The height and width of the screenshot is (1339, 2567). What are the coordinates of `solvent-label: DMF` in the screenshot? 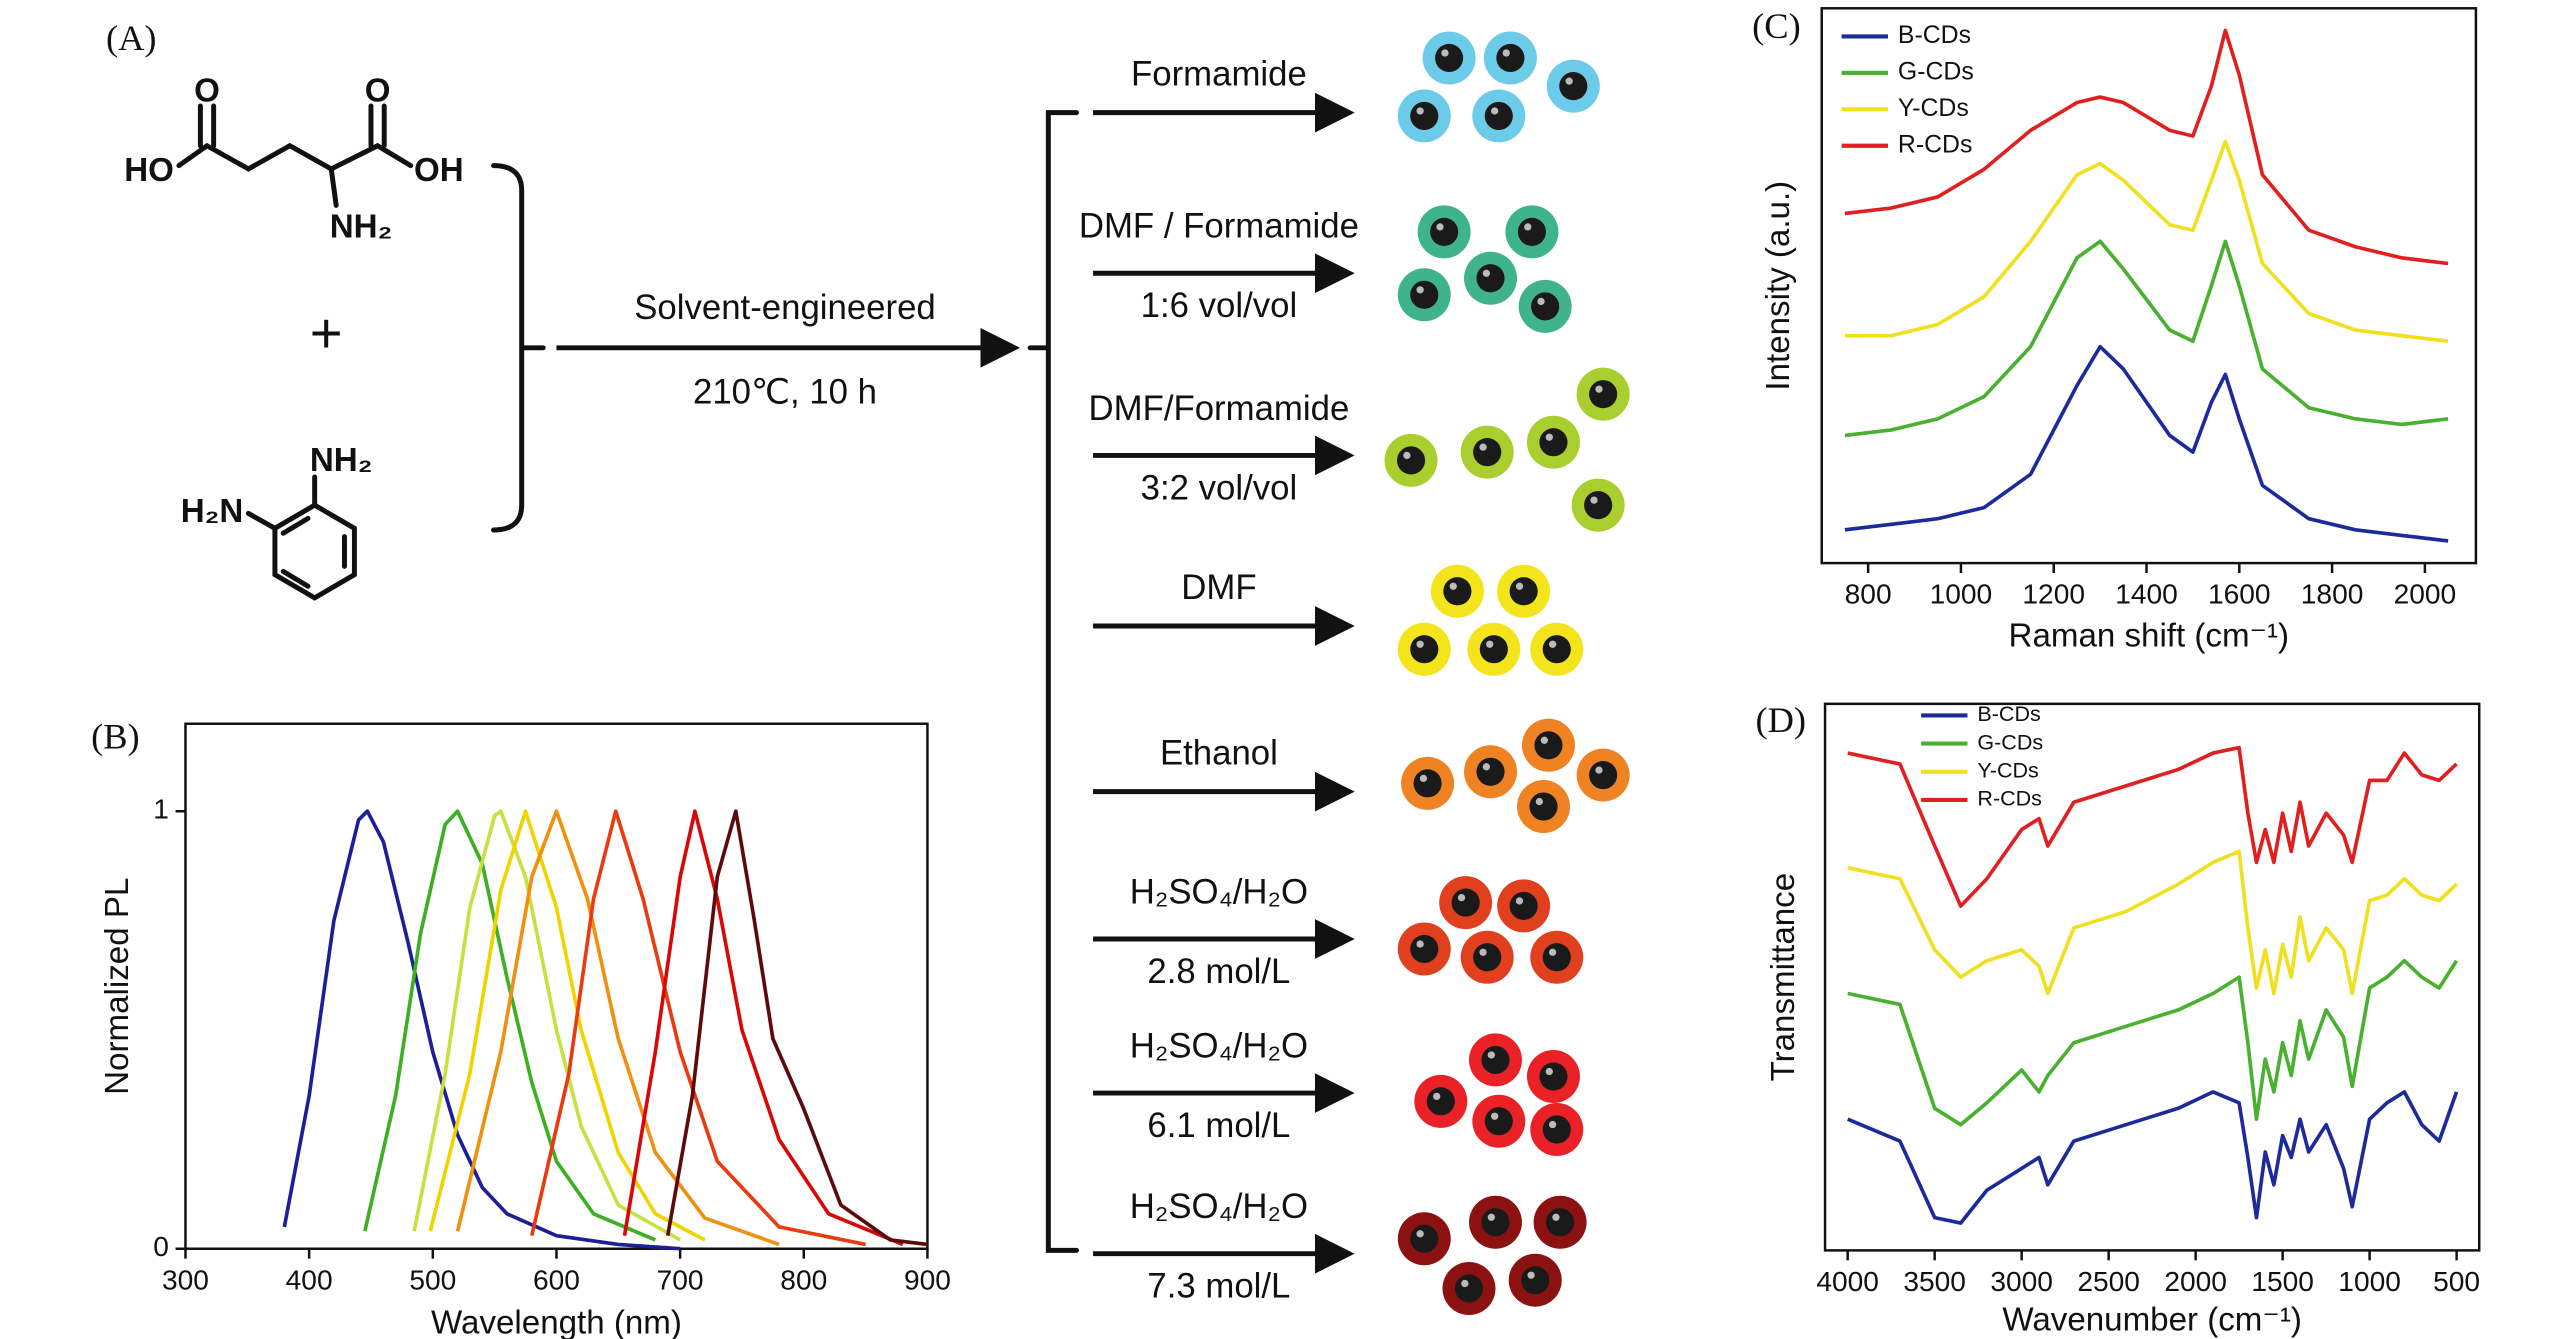 It's located at (1218, 588).